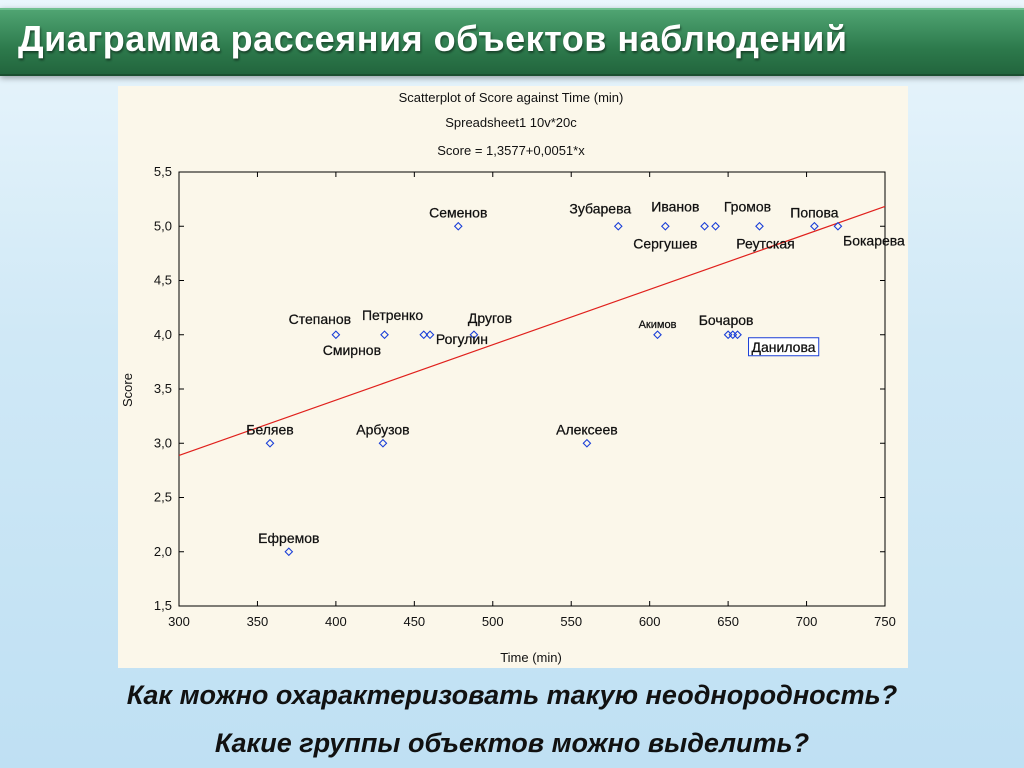 The height and width of the screenshot is (768, 1024). What do you see at coordinates (600, 208) in the screenshot?
I see `point-label: Зубарева` at bounding box center [600, 208].